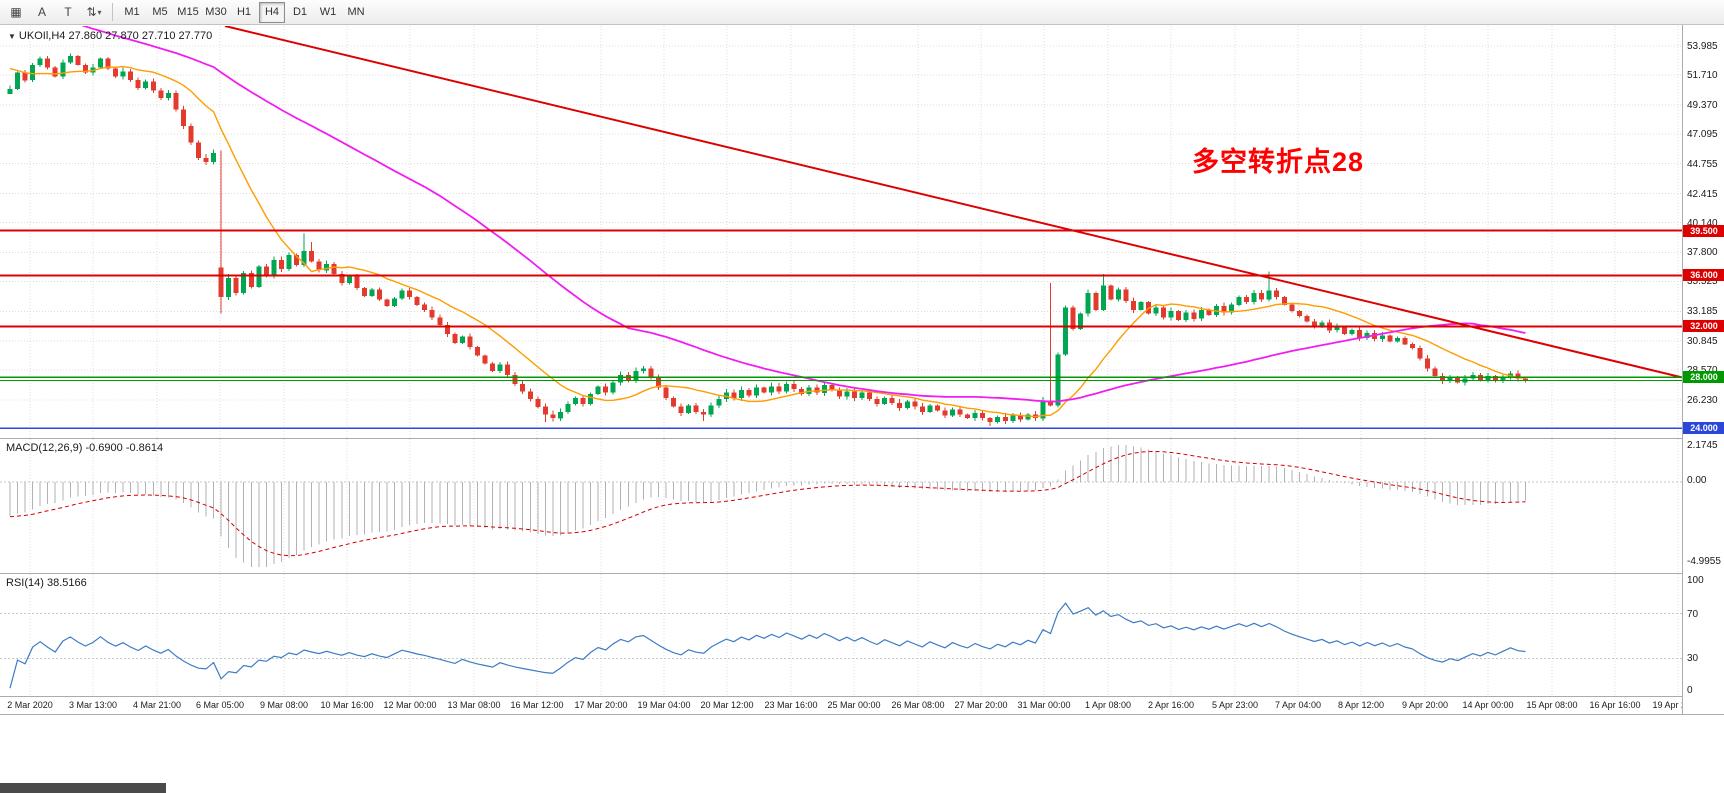 This screenshot has height=793, width=1724. What do you see at coordinates (1298, 705) in the screenshot?
I see `time-axis-label: 7 Apr 04:00` at bounding box center [1298, 705].